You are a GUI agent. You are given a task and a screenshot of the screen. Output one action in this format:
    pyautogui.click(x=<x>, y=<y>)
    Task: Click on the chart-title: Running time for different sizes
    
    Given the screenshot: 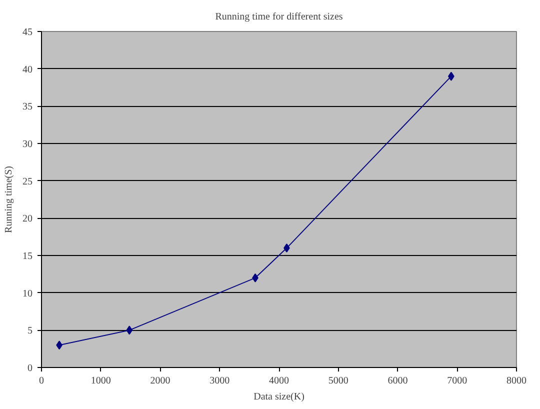 What is the action you would take?
    pyautogui.click(x=279, y=17)
    